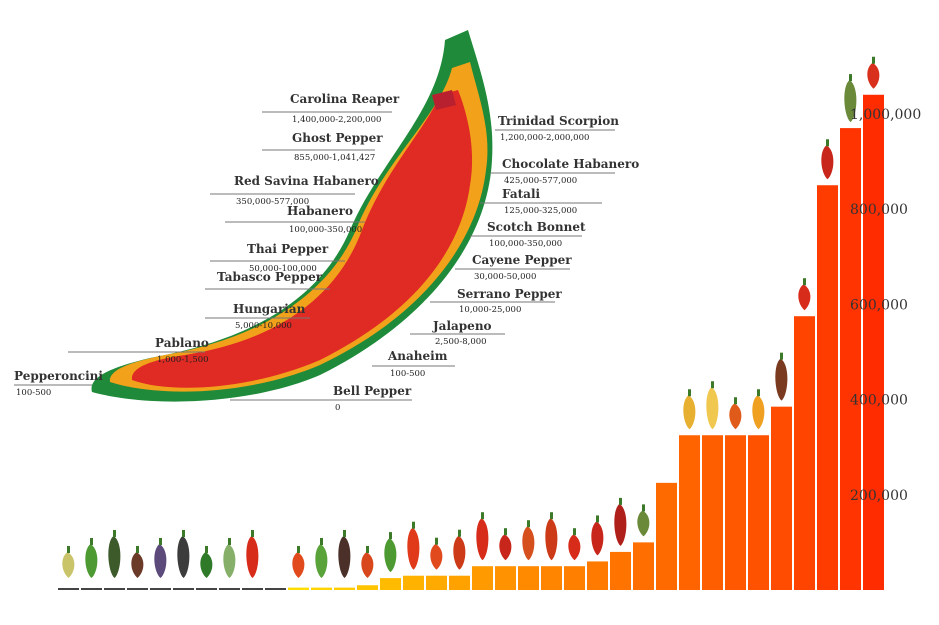  What do you see at coordinates (544, 138) in the screenshot?
I see `pepper-range-trinidad-scorpion: 1,200,000-2,000,000` at bounding box center [544, 138].